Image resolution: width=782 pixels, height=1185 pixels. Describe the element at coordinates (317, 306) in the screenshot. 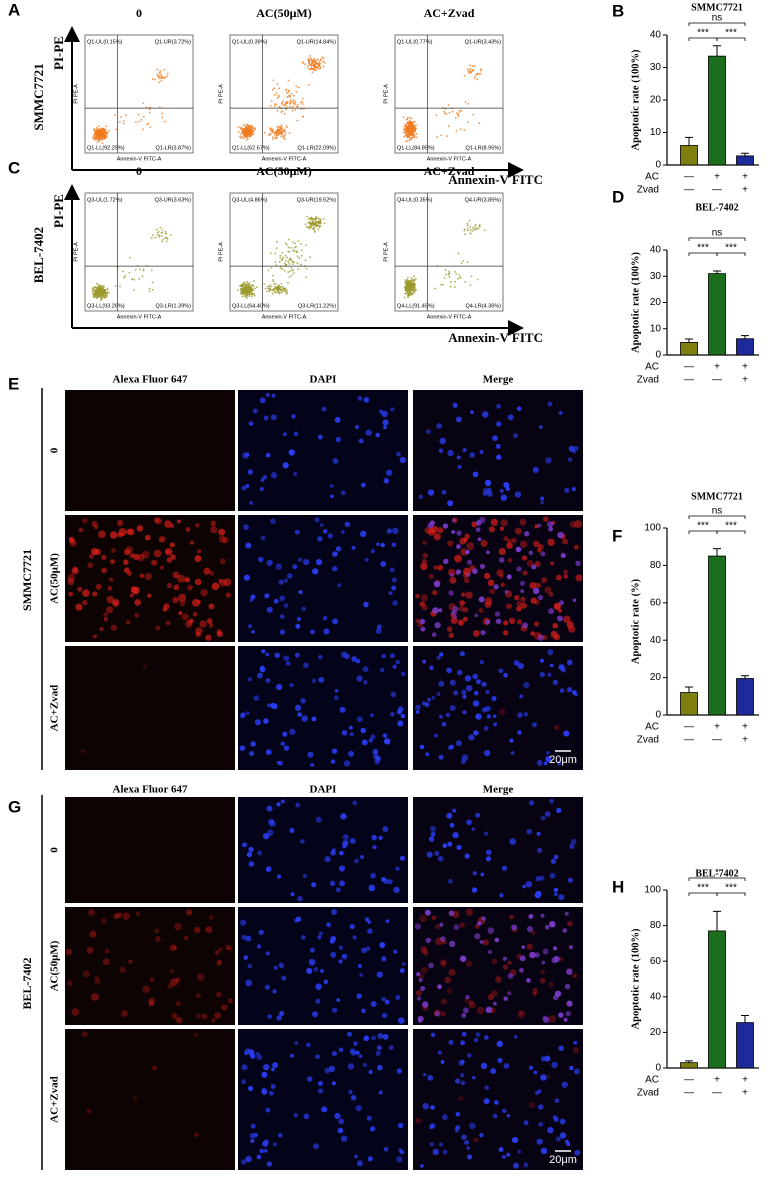

I see `quadrant-label: Q3-LR(11.22%)` at that location.